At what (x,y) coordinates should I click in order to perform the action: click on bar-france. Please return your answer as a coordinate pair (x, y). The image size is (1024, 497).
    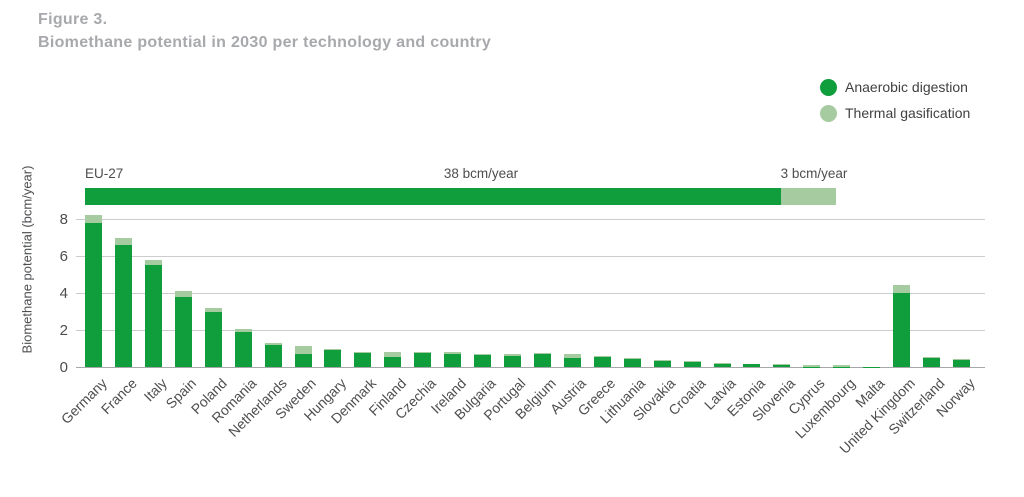
    Looking at the image, I should click on (123, 302).